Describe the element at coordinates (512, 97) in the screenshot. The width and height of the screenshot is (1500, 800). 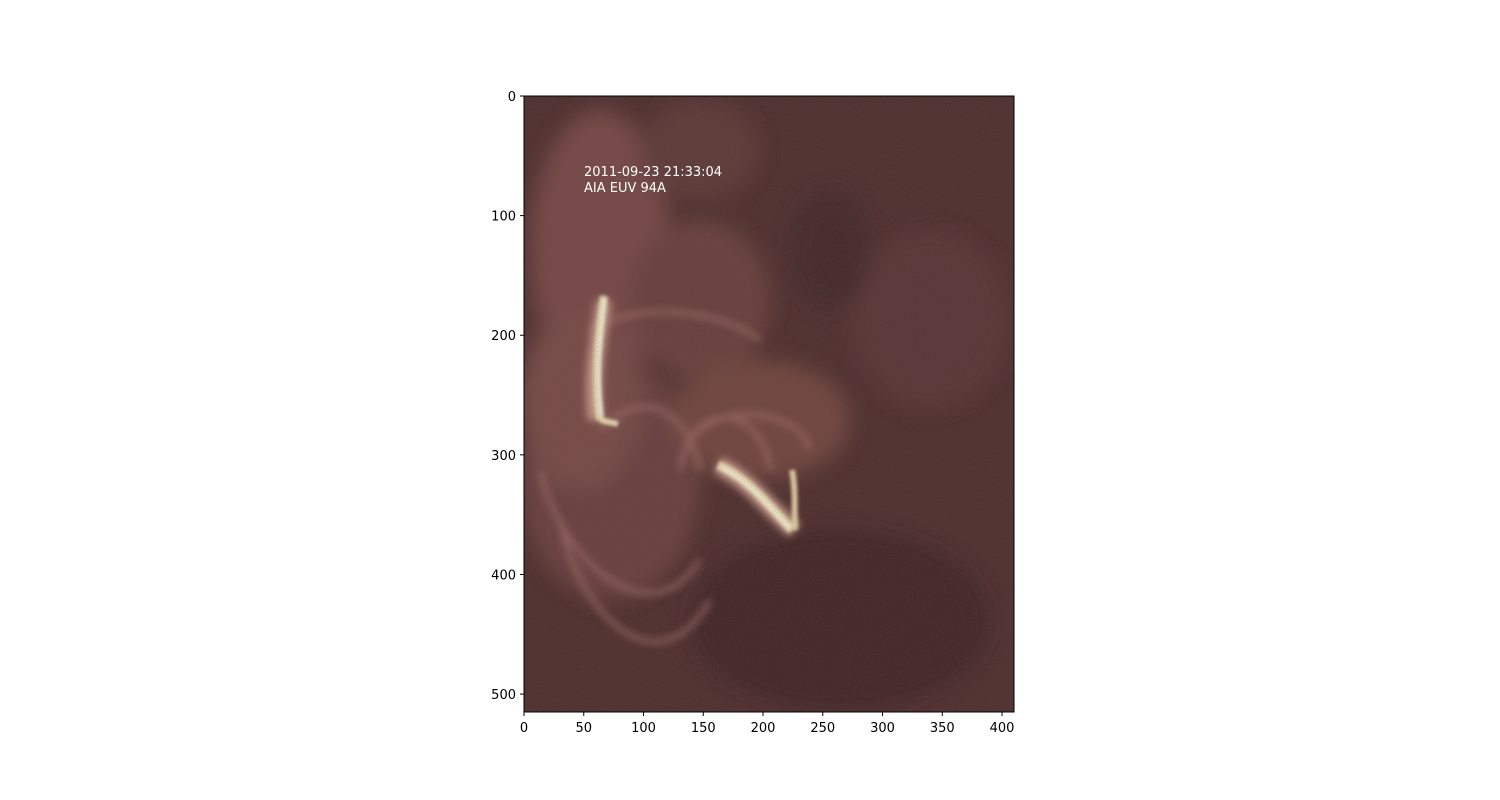
I see `y-tick-label: 0` at that location.